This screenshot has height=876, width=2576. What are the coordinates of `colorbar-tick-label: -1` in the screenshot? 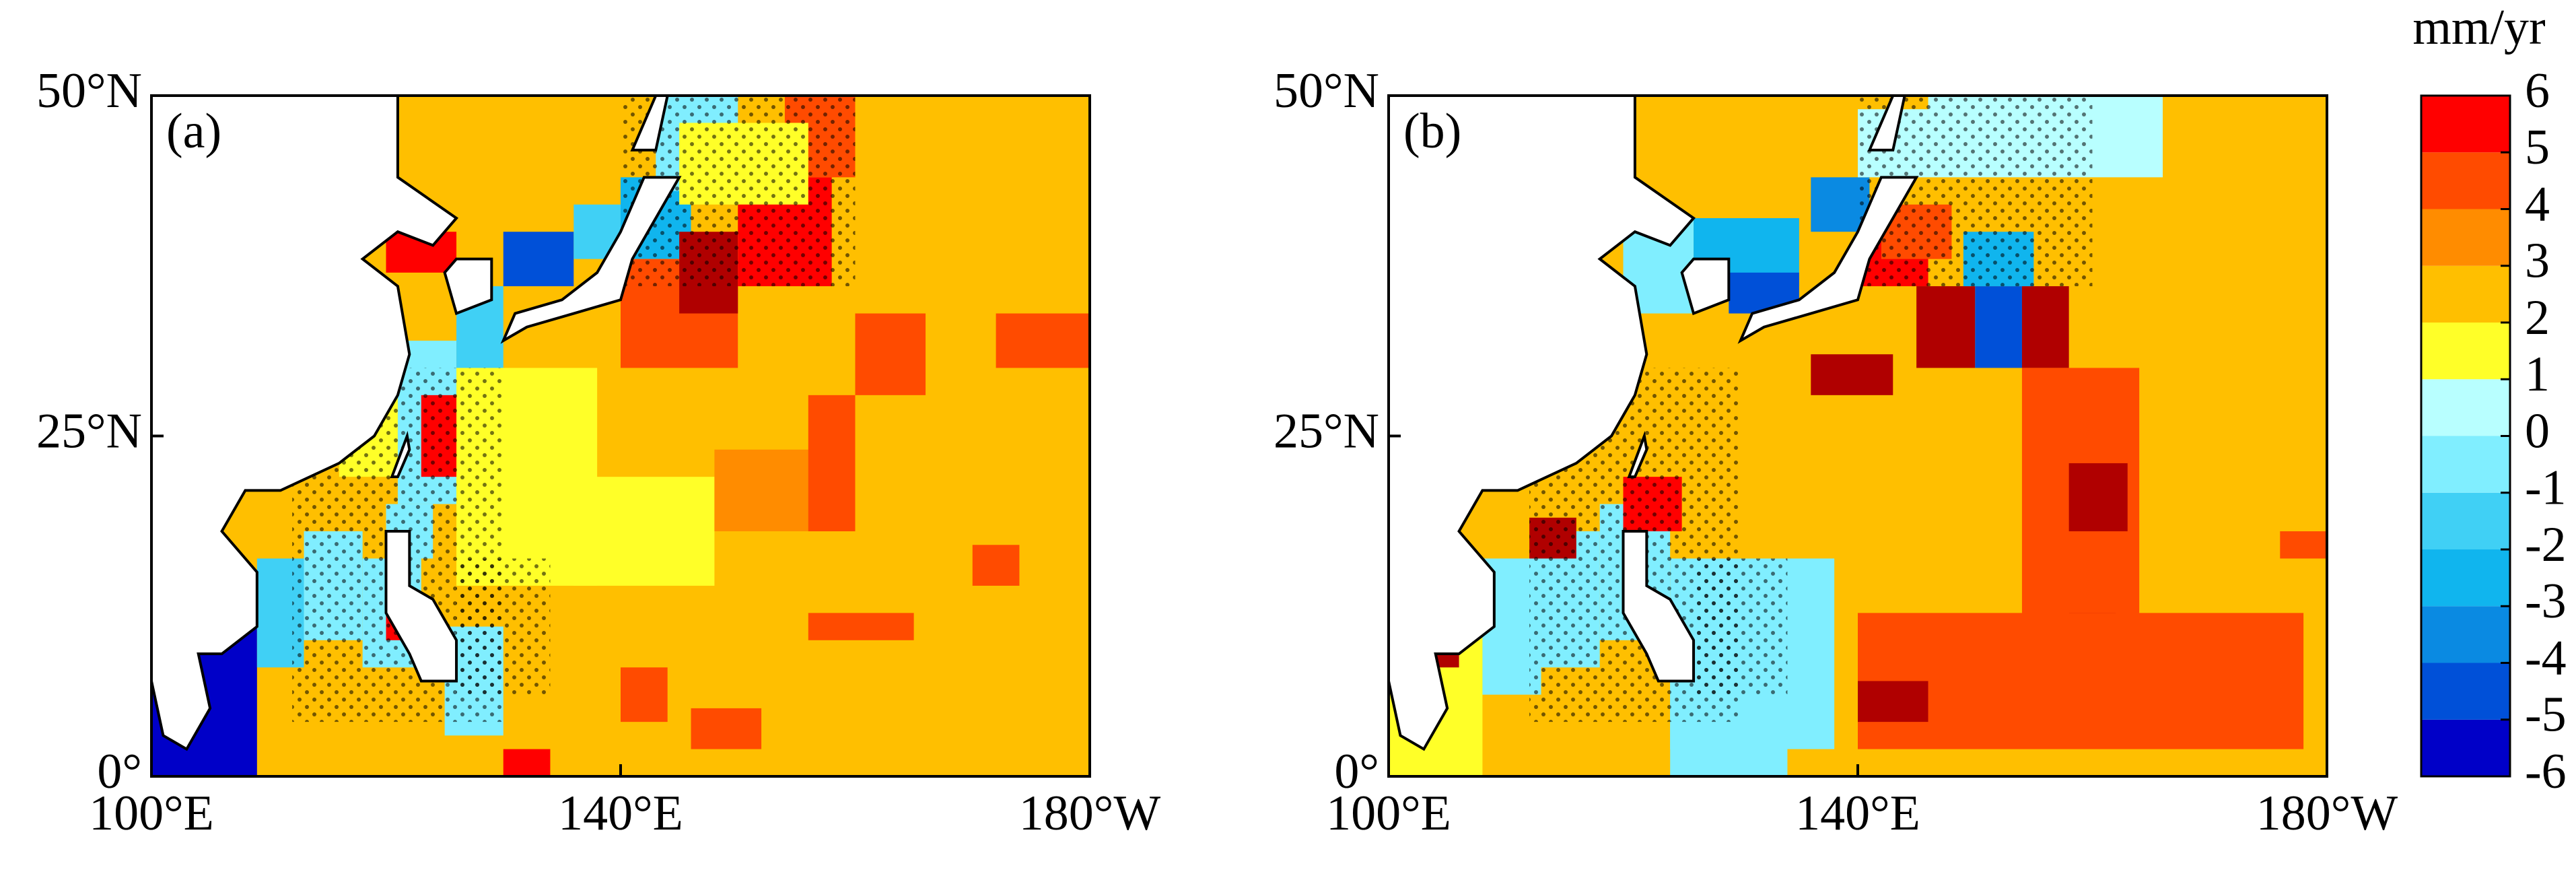 It's located at (2546, 488).